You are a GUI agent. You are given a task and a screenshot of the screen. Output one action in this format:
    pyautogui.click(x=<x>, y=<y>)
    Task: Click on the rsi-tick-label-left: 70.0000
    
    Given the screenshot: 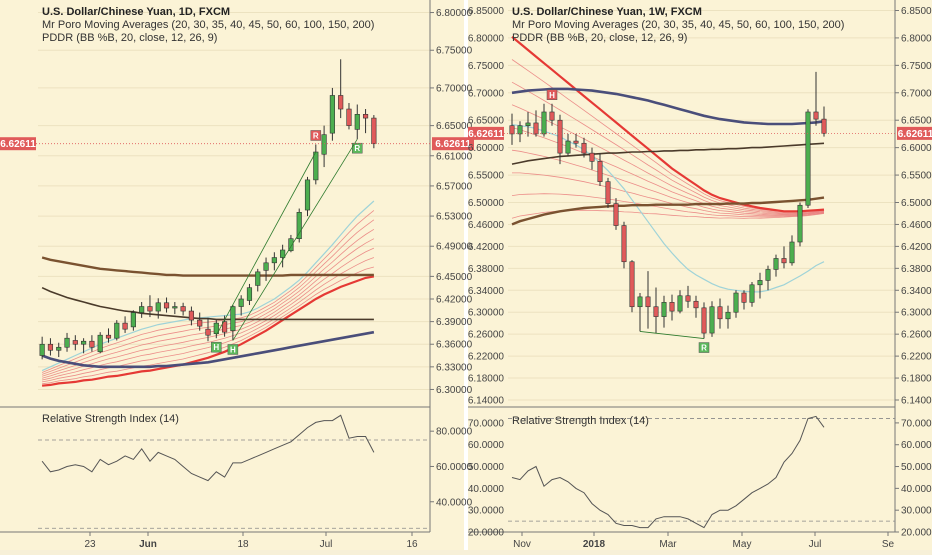 What is the action you would take?
    pyautogui.click(x=486, y=423)
    